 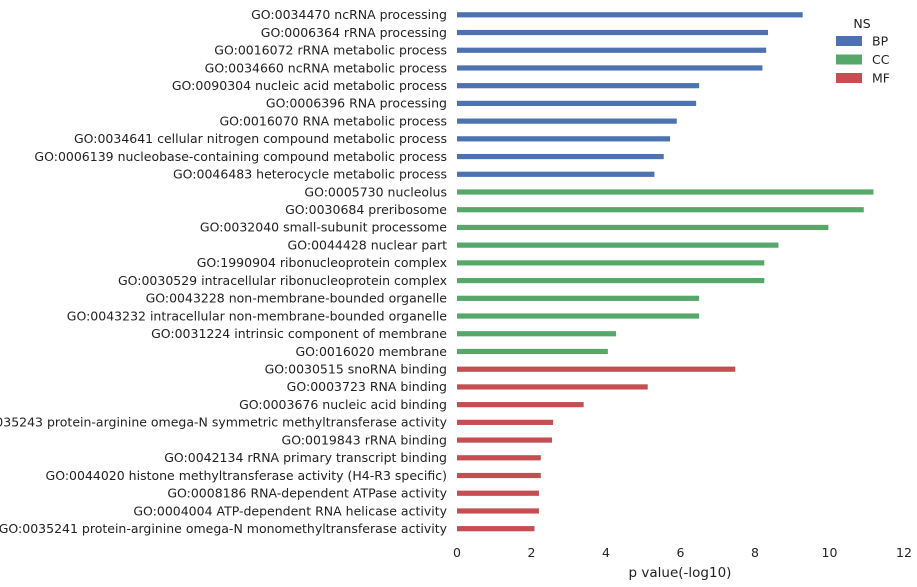 I want to click on category-label-21: GO:0003723 RNA binding, so click(x=367, y=386).